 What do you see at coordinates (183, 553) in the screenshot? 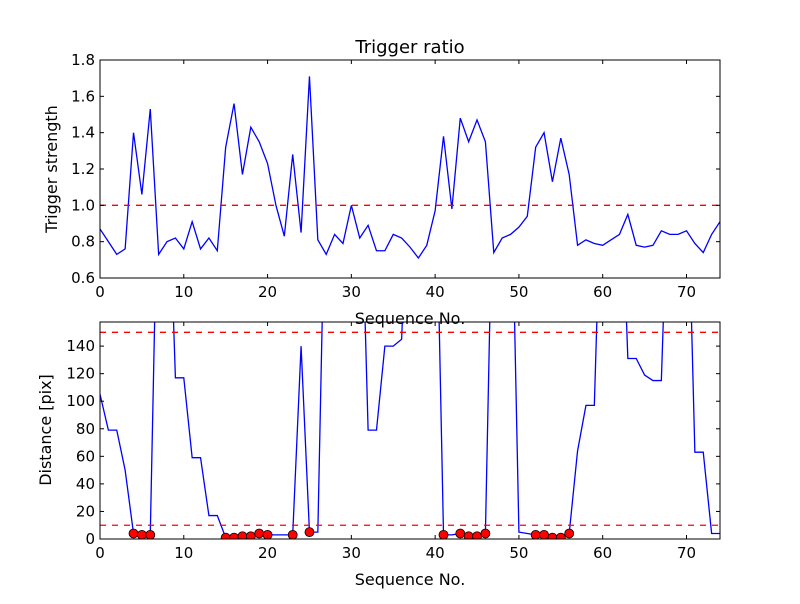
I see `bottom-x-tick-label: 10` at bounding box center [183, 553].